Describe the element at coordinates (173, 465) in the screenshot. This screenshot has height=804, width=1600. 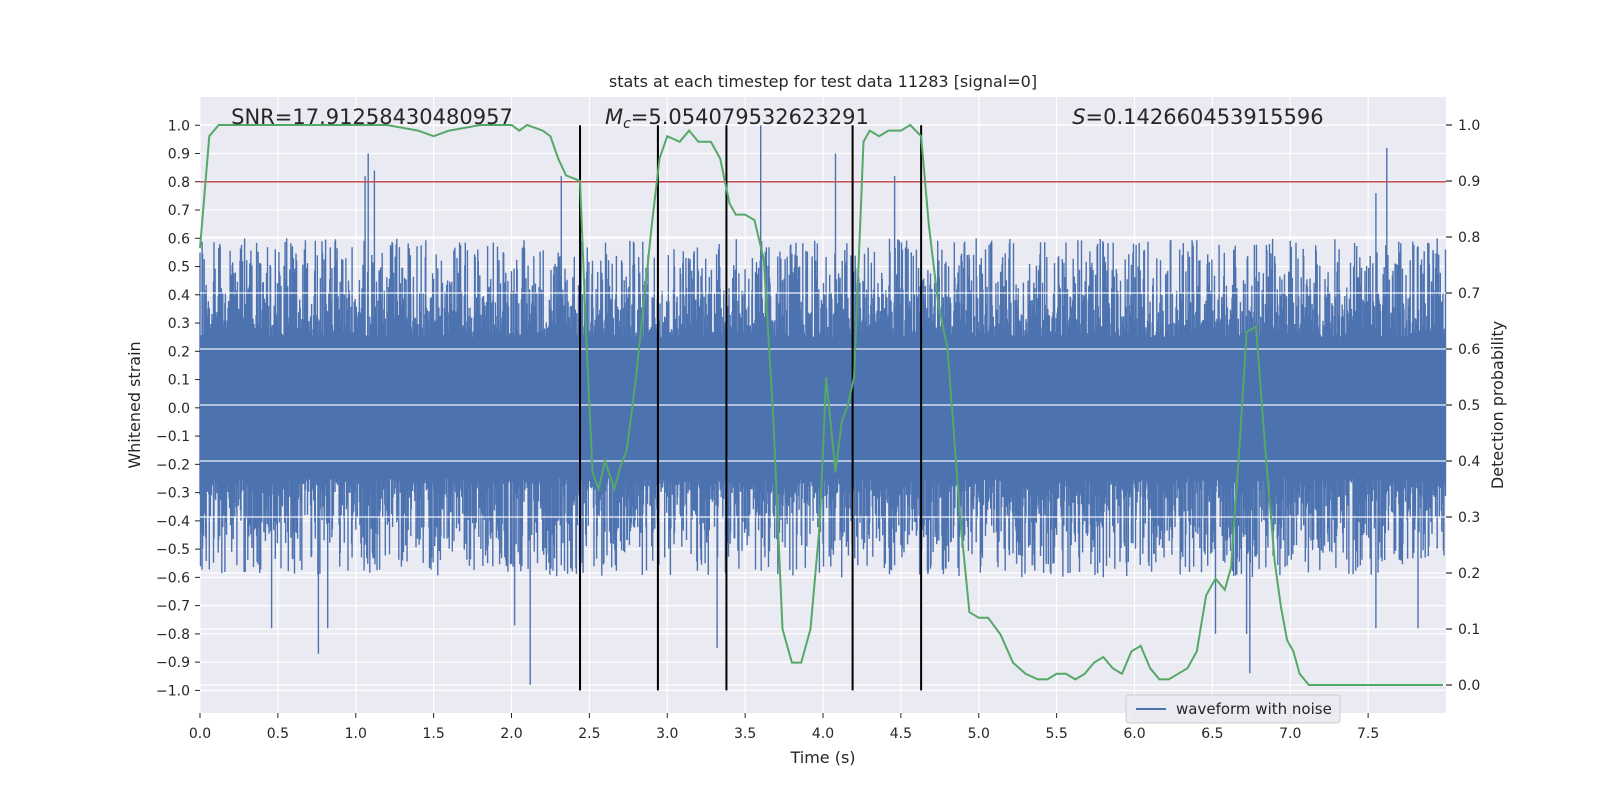
I see `y-left-tick-label-8: −0.2` at that location.